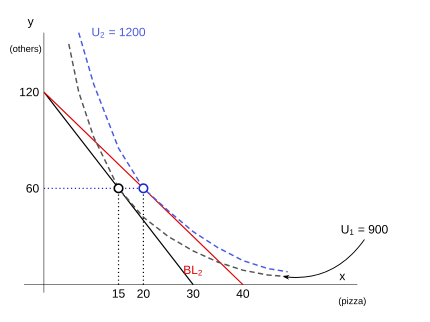  What do you see at coordinates (26, 49) in the screenshot?
I see `annotation: (others)` at bounding box center [26, 49].